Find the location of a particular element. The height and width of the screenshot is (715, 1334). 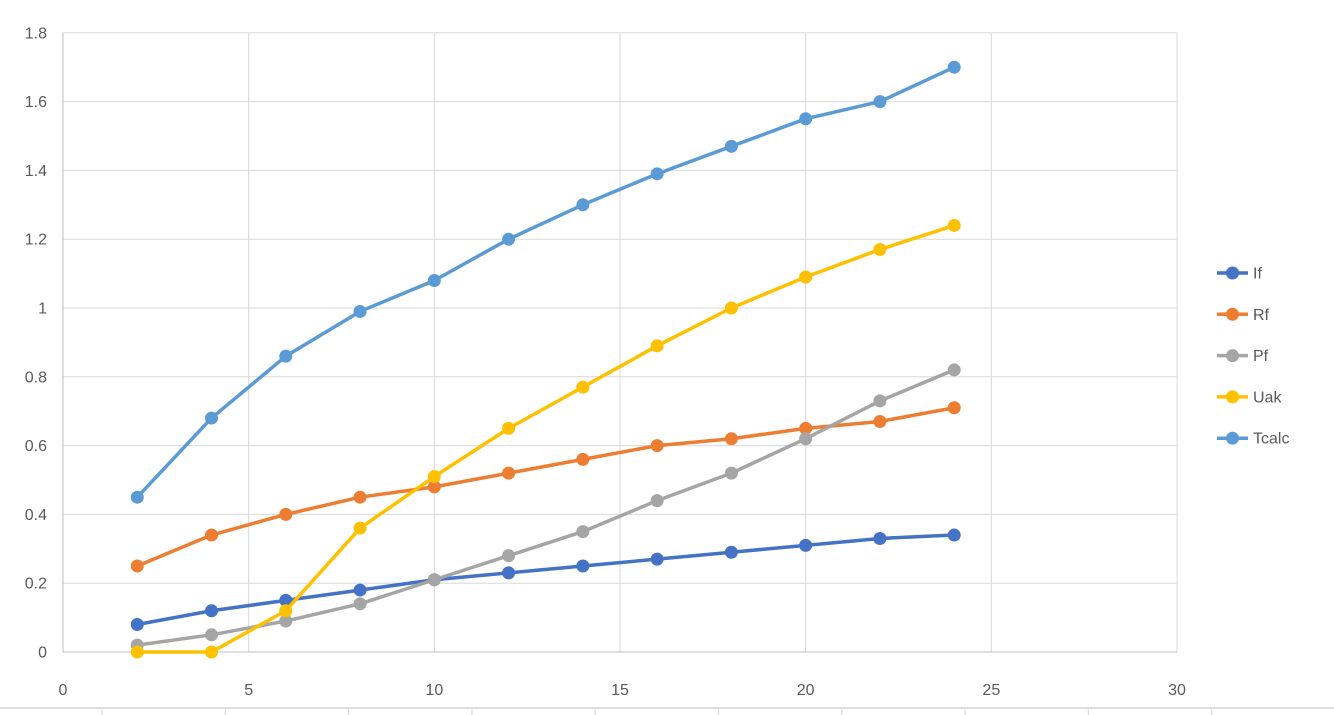

data-point-Pf-x16 is located at coordinates (657, 501).